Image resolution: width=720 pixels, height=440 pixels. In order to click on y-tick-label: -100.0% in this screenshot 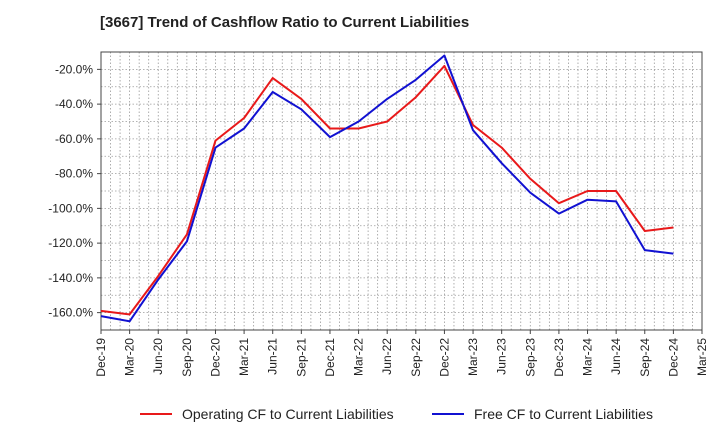, I will do `click(70, 208)`.